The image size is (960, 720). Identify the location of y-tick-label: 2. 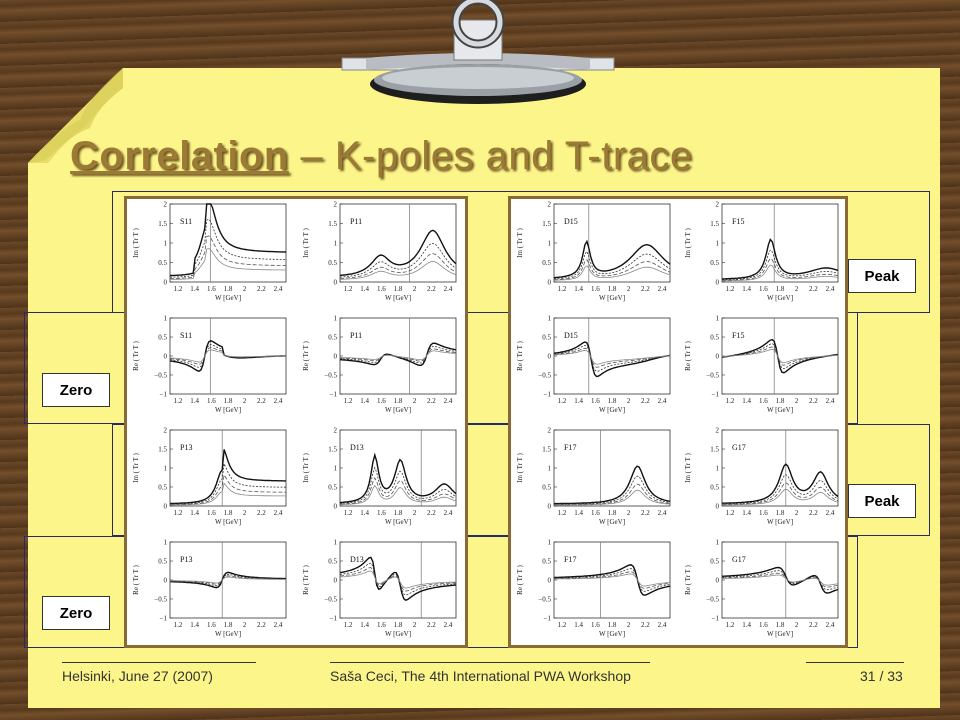
(166, 205).